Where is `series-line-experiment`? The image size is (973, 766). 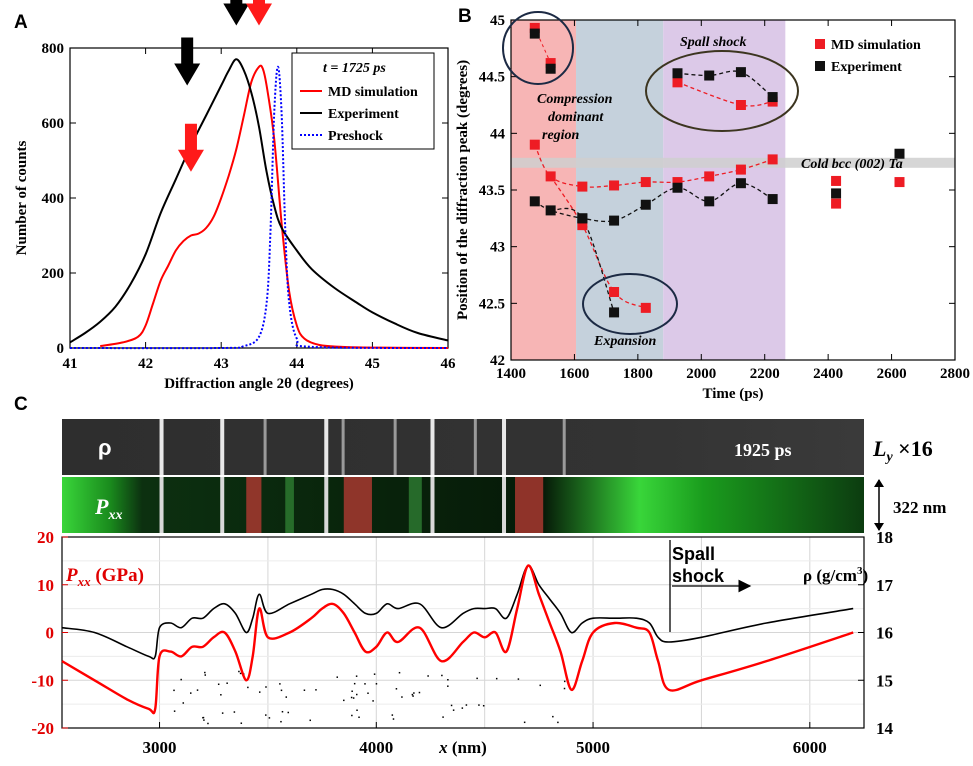 series-line-experiment is located at coordinates (259, 201).